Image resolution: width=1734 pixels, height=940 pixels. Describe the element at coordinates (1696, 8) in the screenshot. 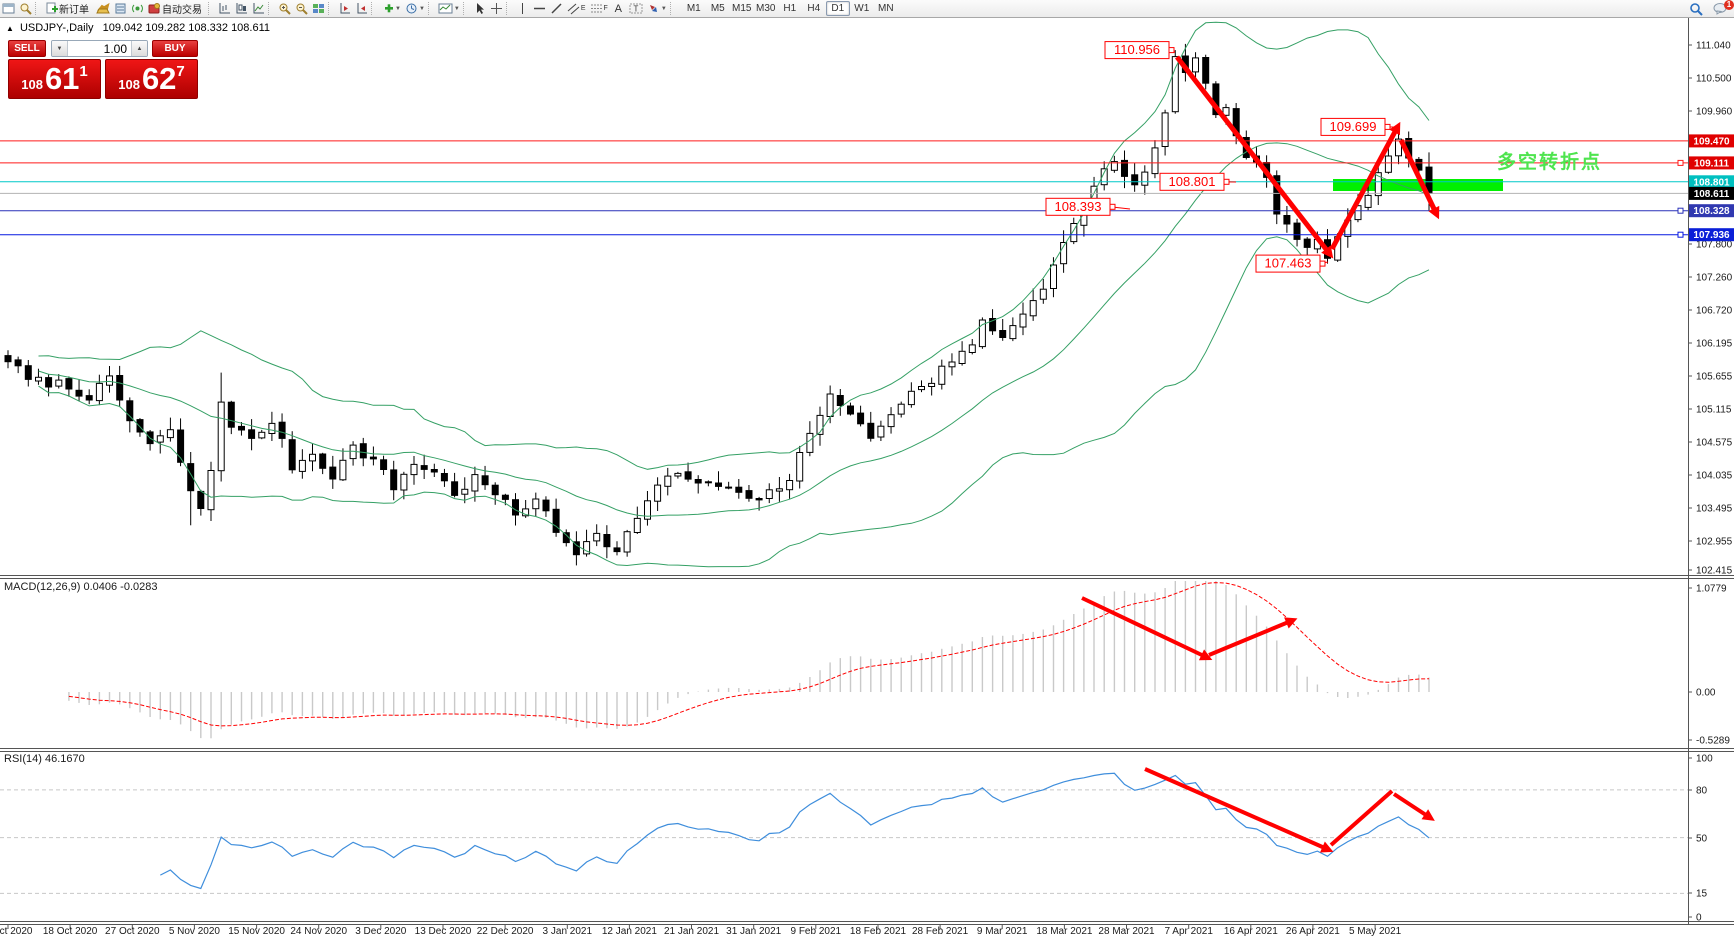

I see `search-icon` at that location.